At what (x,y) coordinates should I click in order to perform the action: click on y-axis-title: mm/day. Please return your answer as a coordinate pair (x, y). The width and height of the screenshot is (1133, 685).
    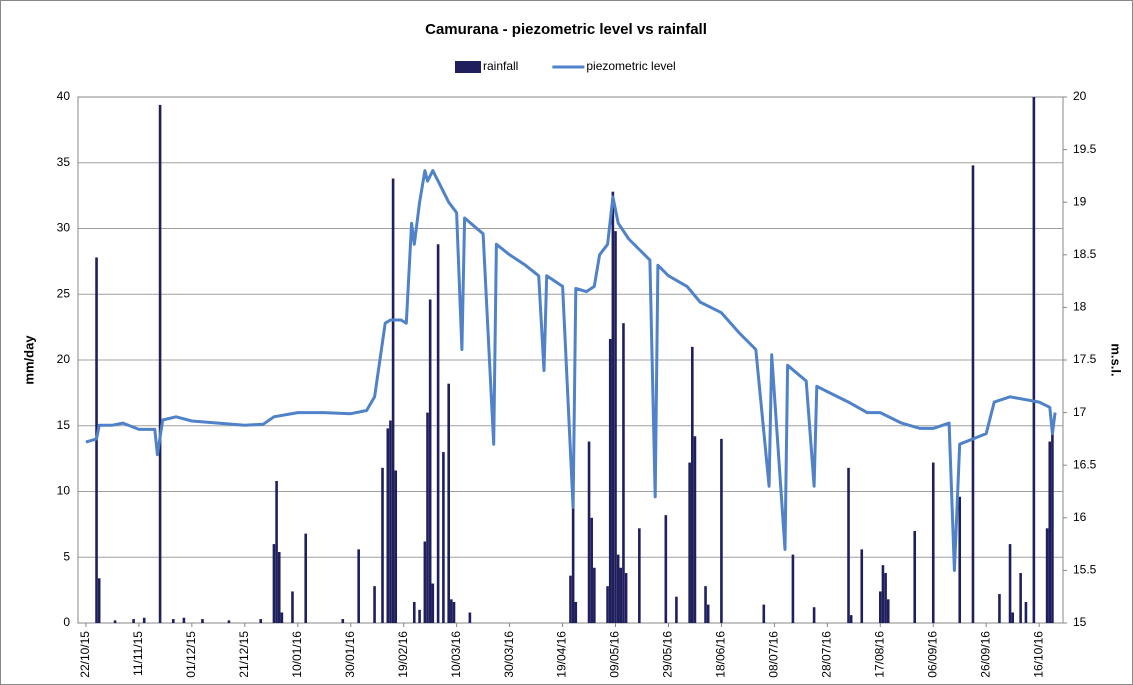
    Looking at the image, I should click on (28, 360).